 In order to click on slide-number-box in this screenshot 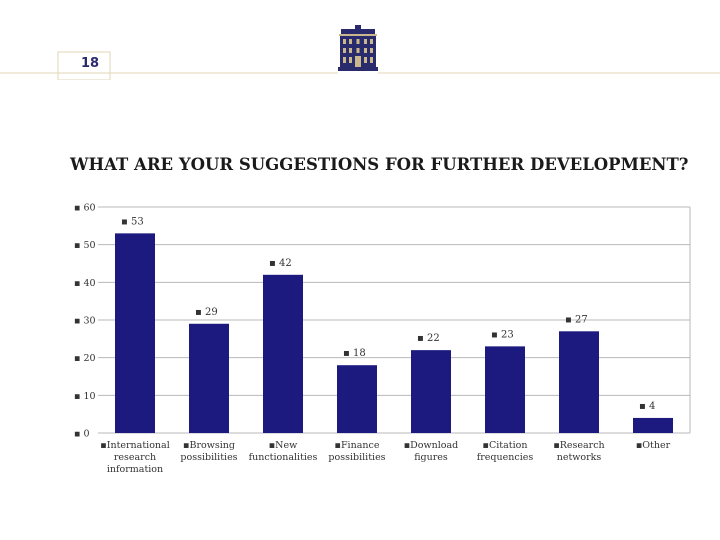, I will do `click(84, 65)`.